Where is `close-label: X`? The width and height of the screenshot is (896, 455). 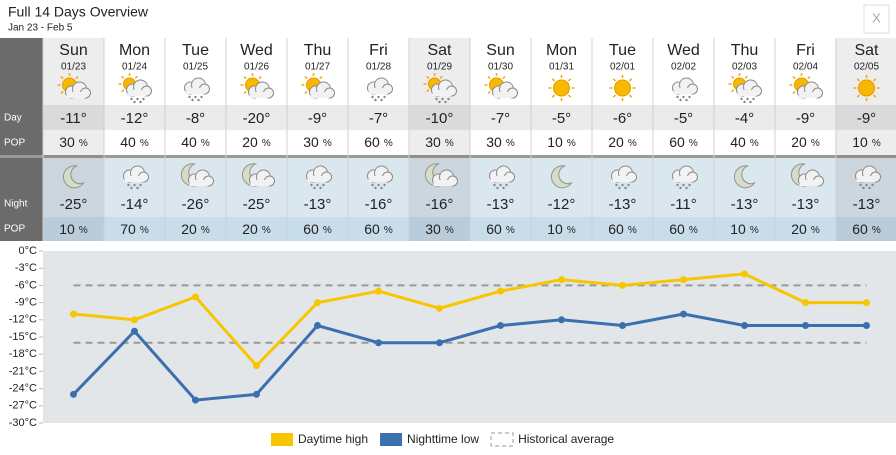
close-label: X is located at coordinates (876, 17).